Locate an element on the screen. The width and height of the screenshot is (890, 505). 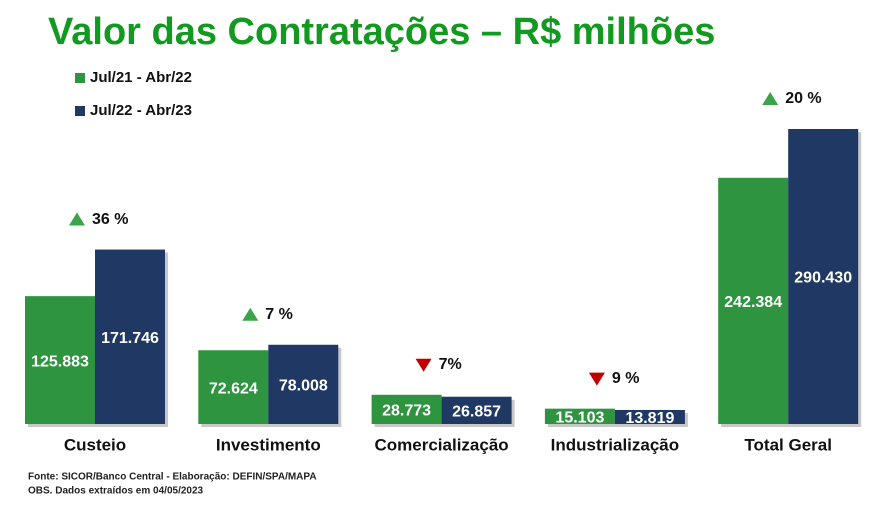
change-label: 9 % is located at coordinates (626, 378).